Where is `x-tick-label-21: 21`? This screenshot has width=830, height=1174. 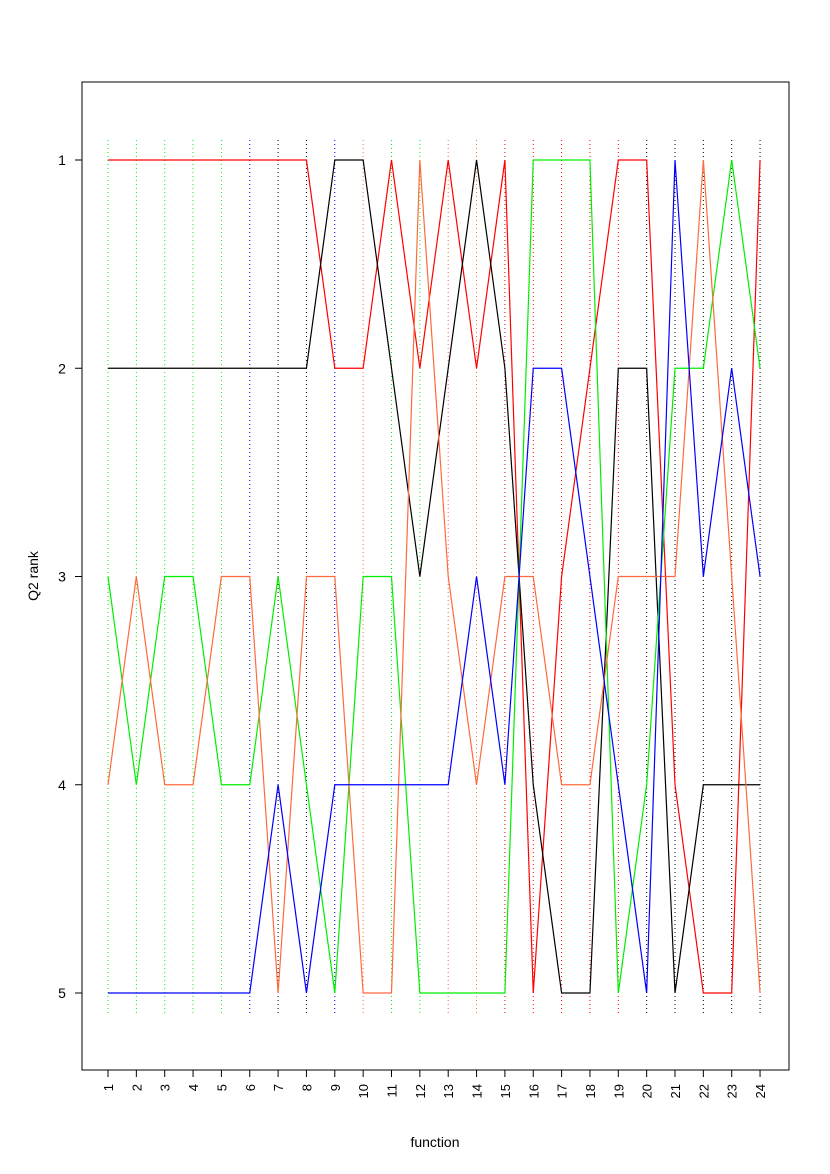 x-tick-label-21: 21 is located at coordinates (675, 1091).